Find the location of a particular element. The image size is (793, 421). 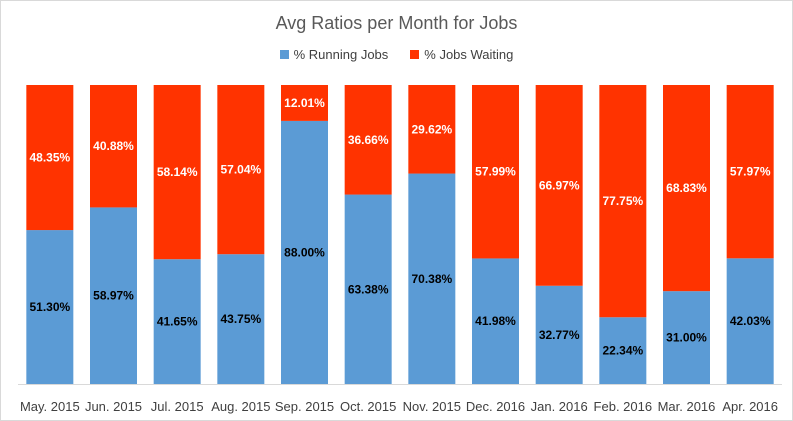

data-label-jobs-waiting-oct-2015: 36.66% is located at coordinates (368, 140).